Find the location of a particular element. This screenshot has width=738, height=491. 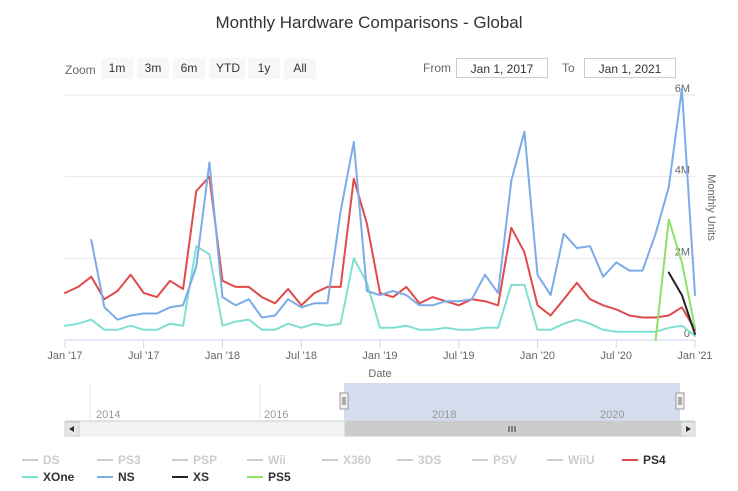

x-tick-label: Jul '18 is located at coordinates (301, 356).